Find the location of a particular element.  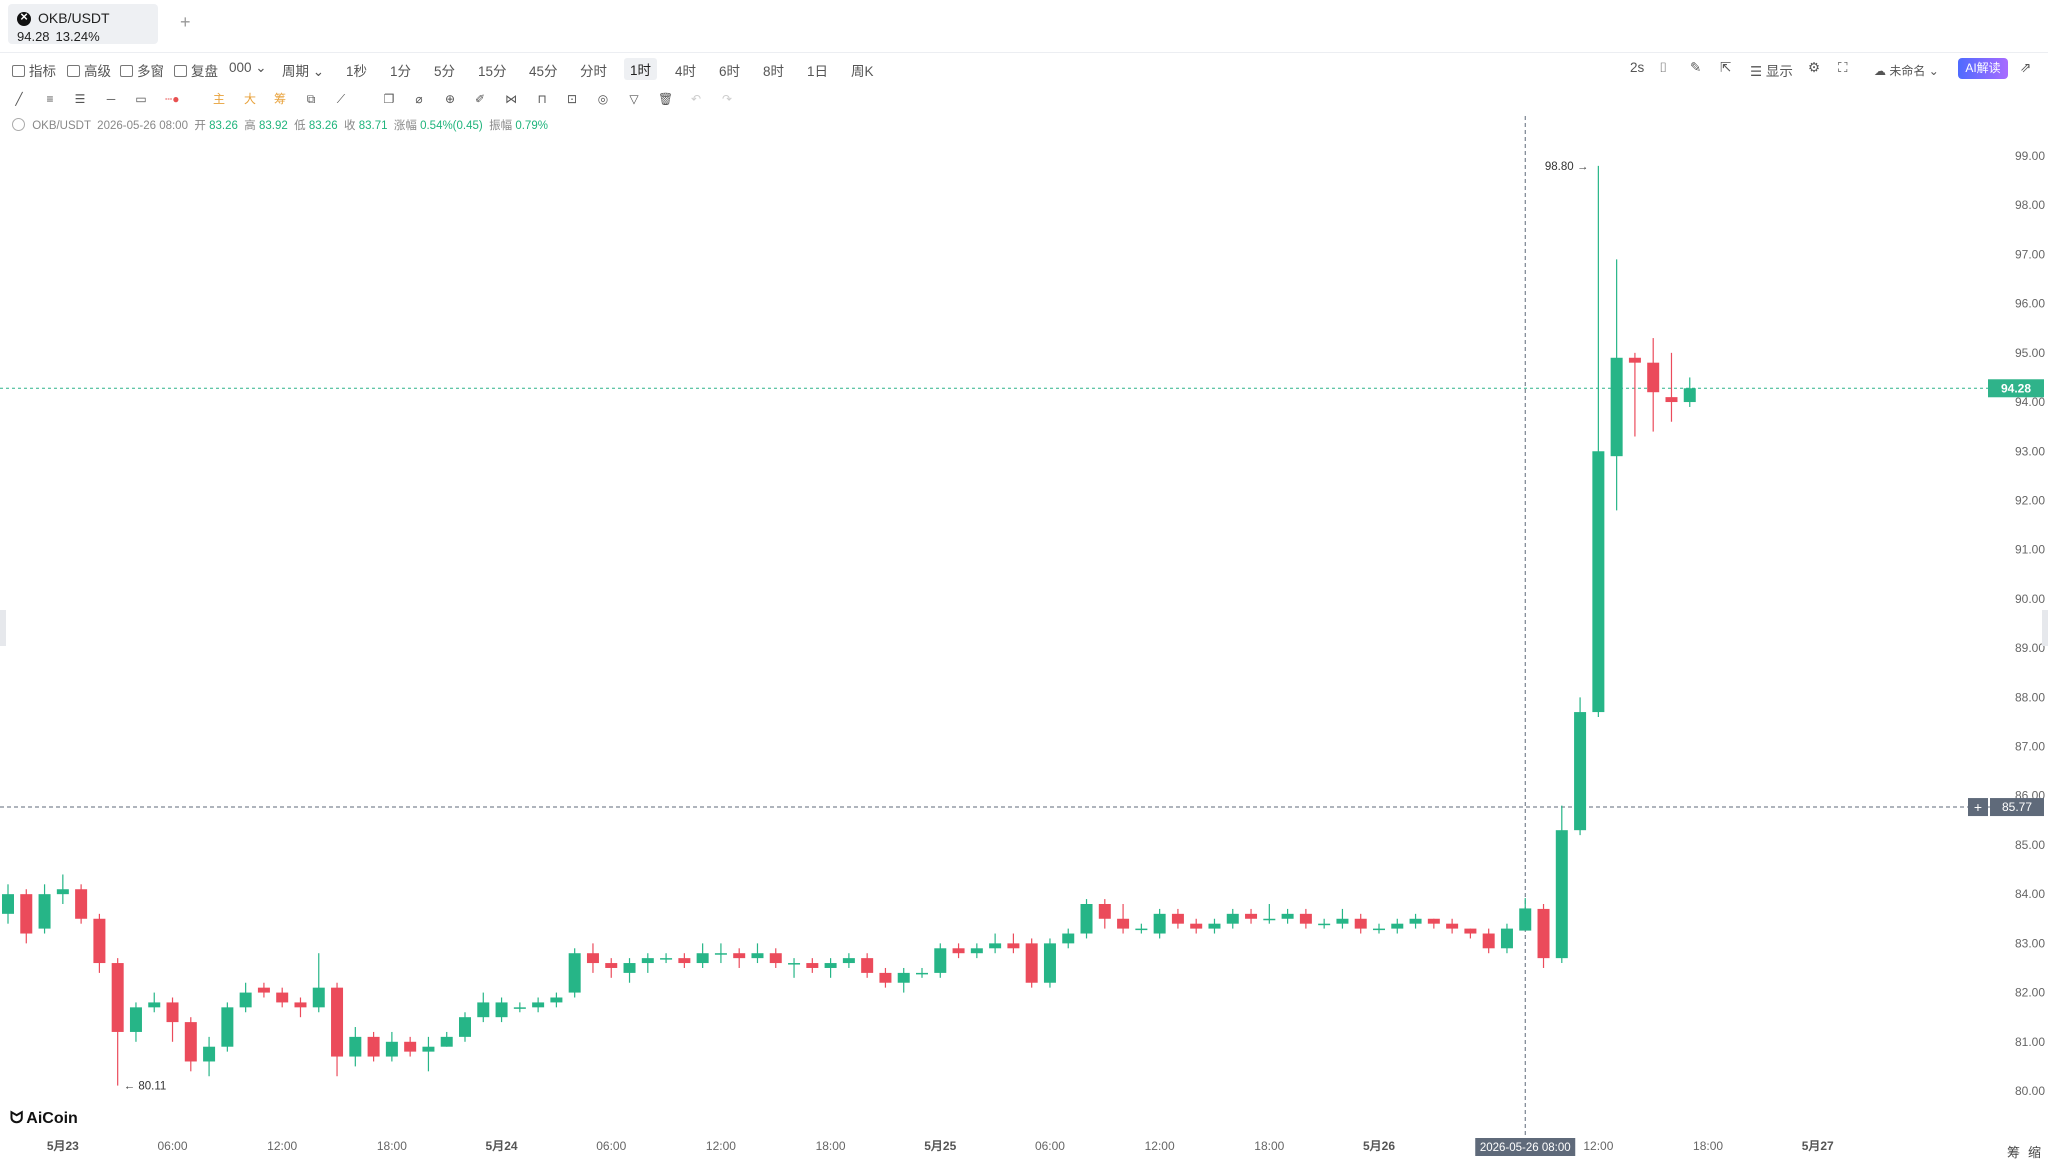

fullscreen-icon: ⛶ is located at coordinates (1843, 67).